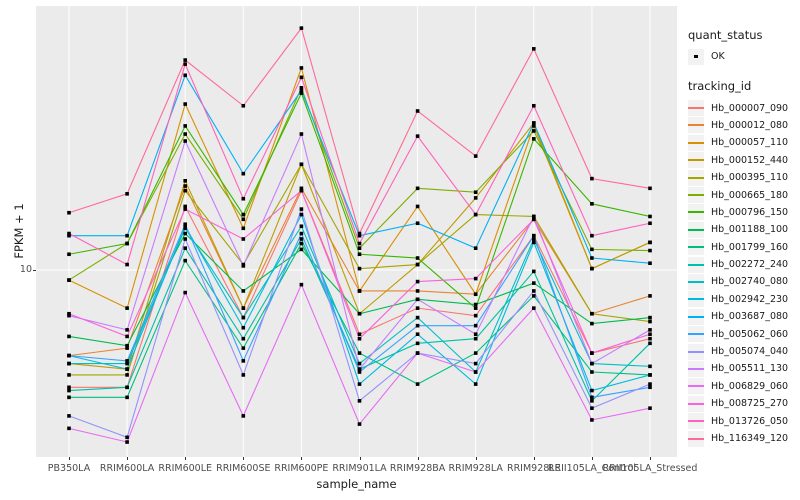  Describe the element at coordinates (750, 212) in the screenshot. I see `legend-item-label: Hb_000796_150` at that location.